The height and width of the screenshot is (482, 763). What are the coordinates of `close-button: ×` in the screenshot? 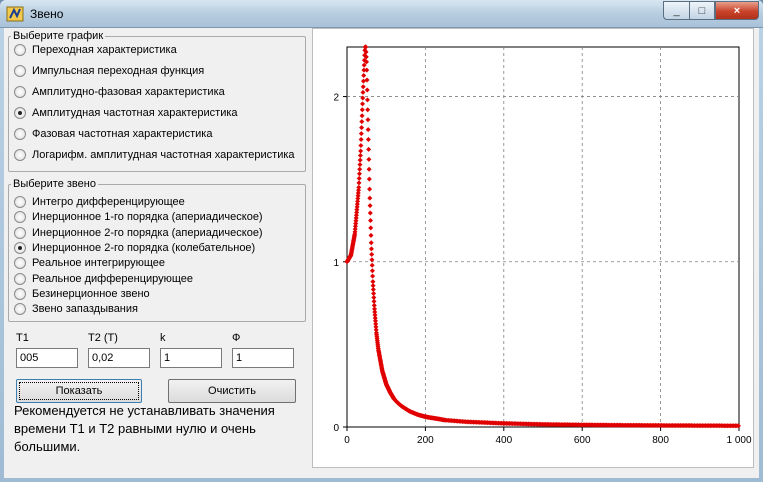 It's located at (737, 10).